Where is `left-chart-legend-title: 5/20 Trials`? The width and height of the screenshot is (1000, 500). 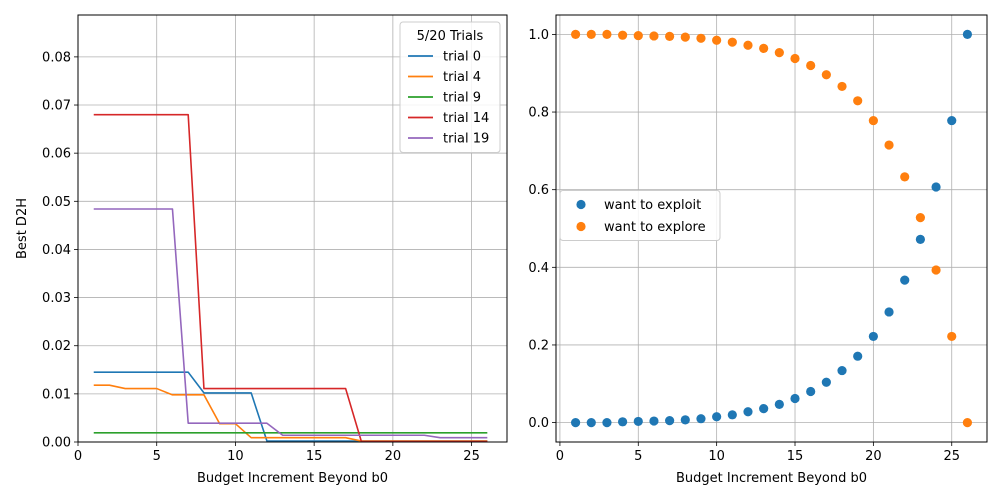 left-chart-legend-title: 5/20 Trials is located at coordinates (450, 36).